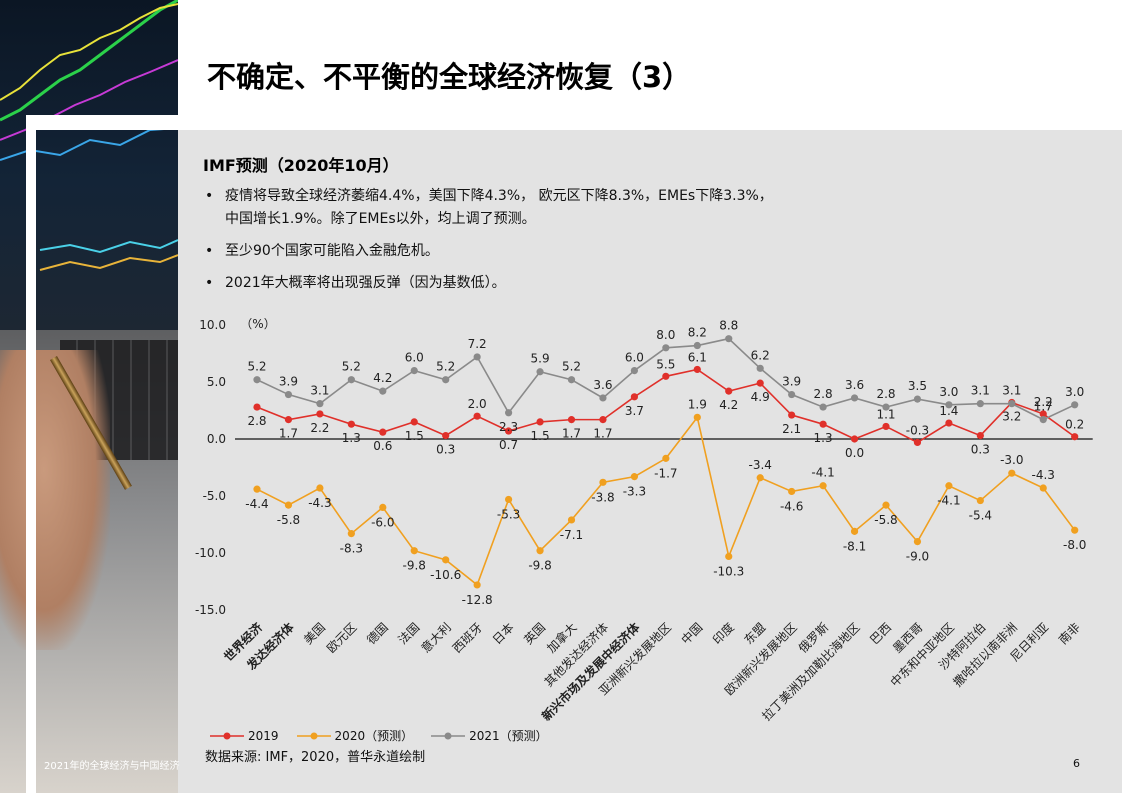  Describe the element at coordinates (571, 535) in the screenshot. I see `data-label: -7.1` at that location.